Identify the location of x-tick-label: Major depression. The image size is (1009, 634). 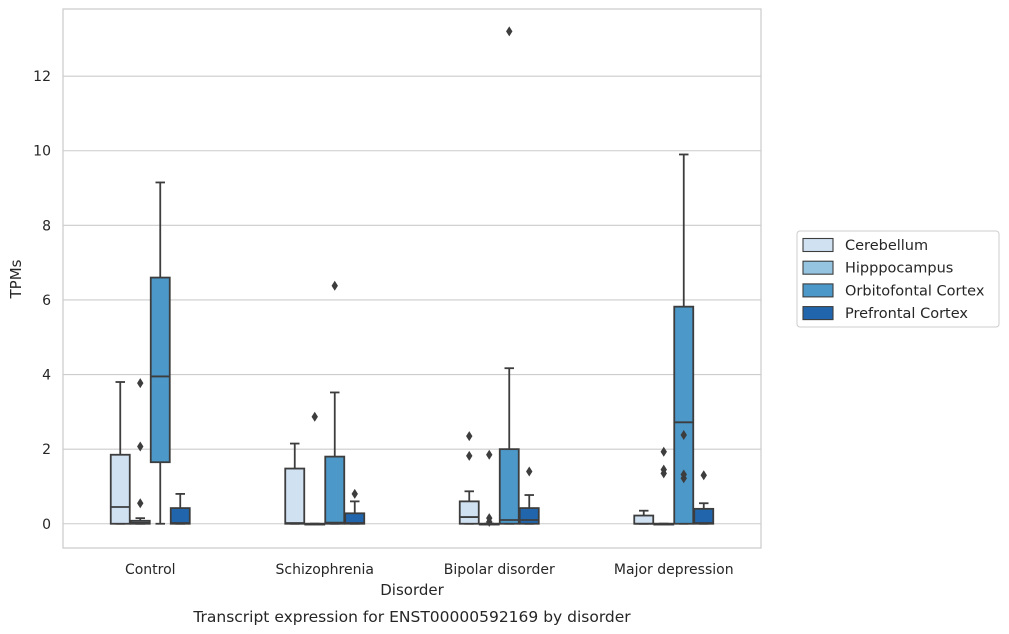
(674, 570).